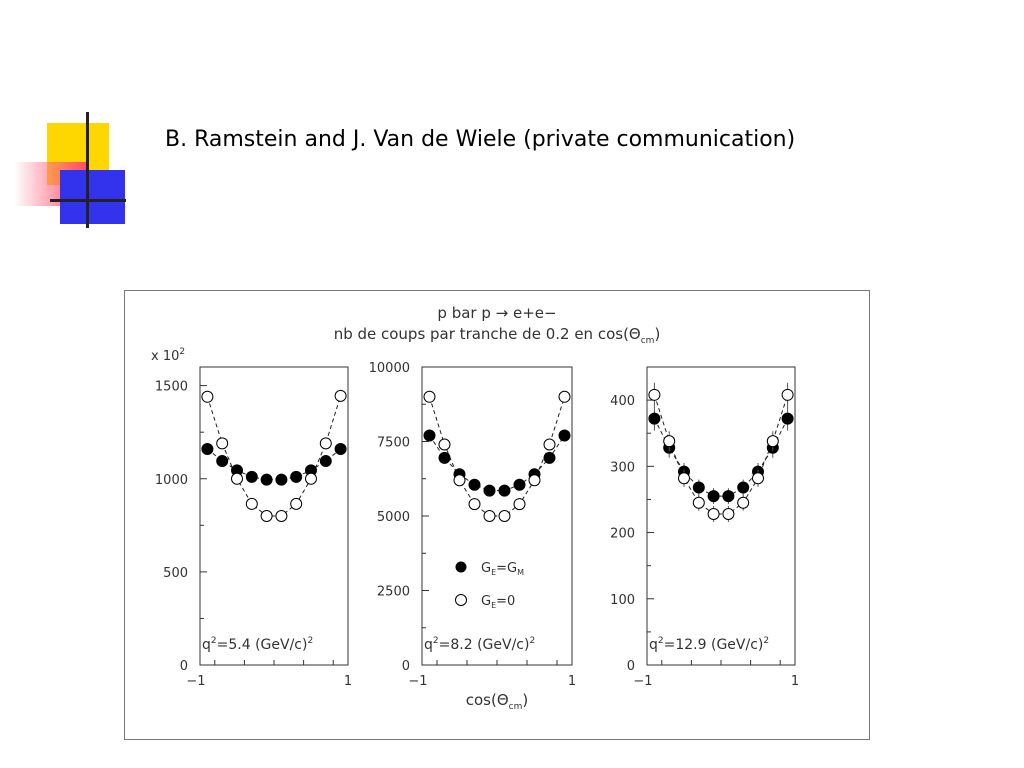 This screenshot has height=768, width=1024. I want to click on y-tick-label: 200, so click(622, 534).